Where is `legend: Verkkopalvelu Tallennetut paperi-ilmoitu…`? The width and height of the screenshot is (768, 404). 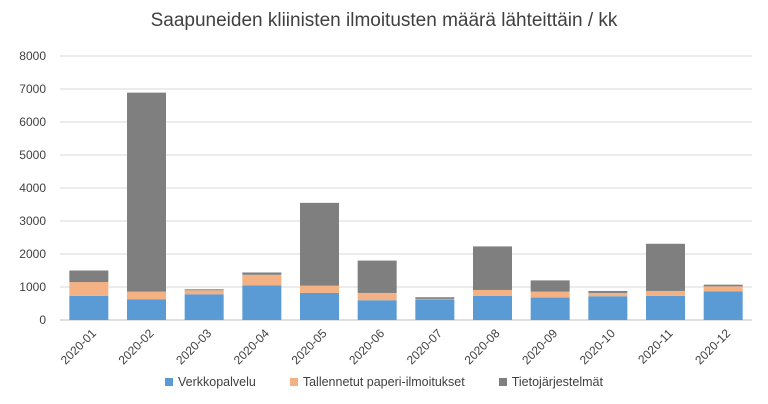
legend: Verkkopalvelu Tallennetut paperi-ilmoitu… is located at coordinates (384, 382).